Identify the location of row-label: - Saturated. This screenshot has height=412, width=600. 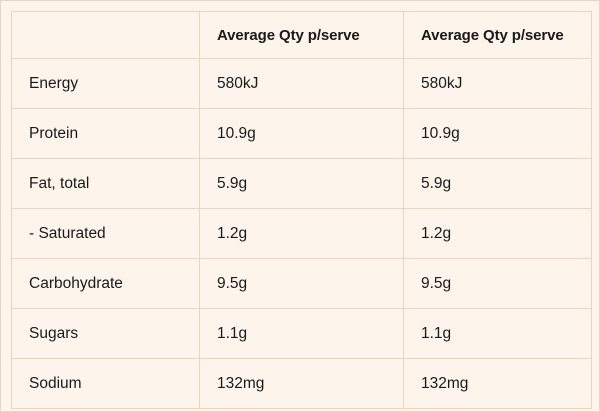
(105, 233).